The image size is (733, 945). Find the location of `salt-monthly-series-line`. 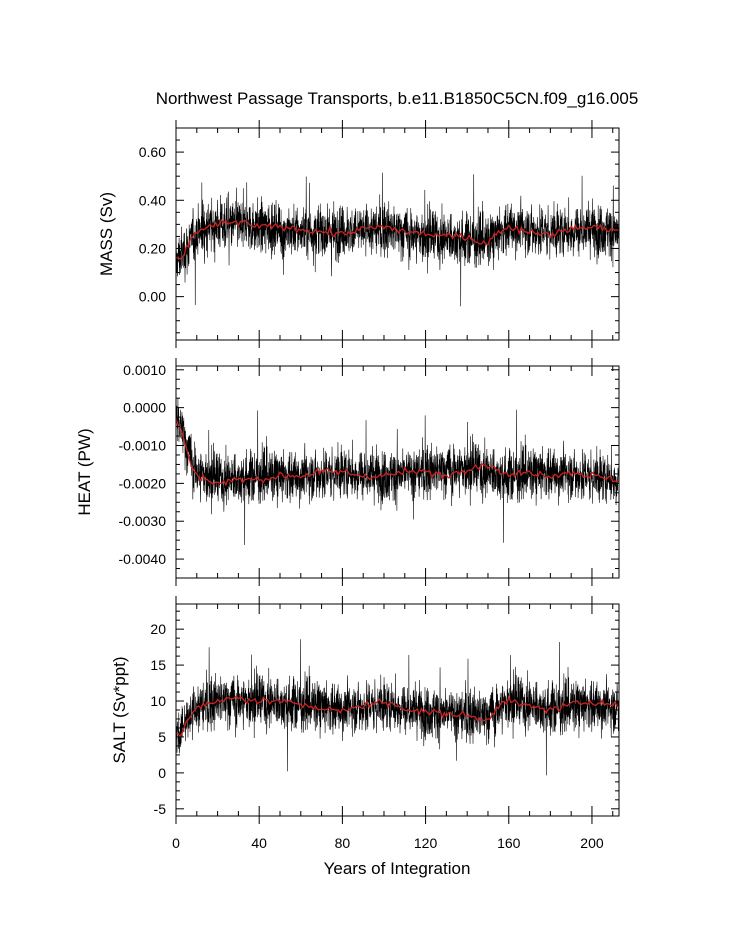

salt-monthly-series-line is located at coordinates (397, 707).